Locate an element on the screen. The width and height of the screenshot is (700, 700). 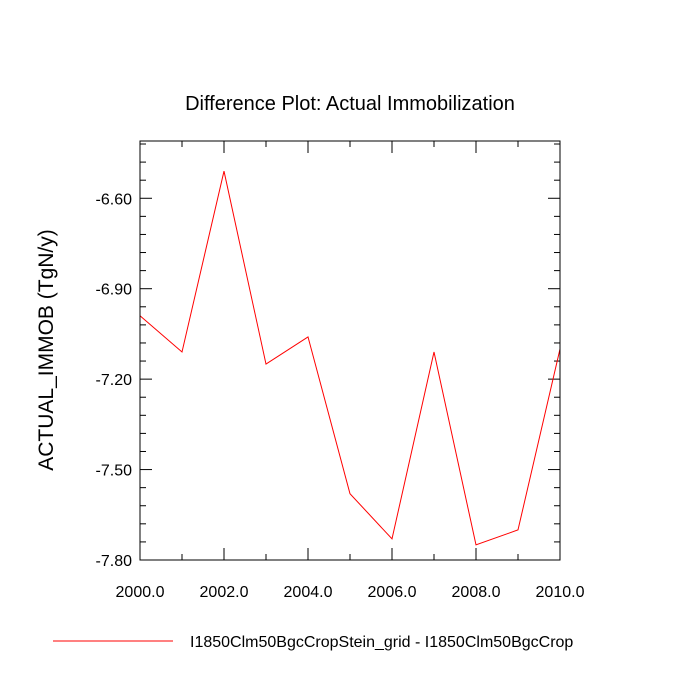
chart-title: Difference Plot: Actual Immobilization is located at coordinates (350, 104).